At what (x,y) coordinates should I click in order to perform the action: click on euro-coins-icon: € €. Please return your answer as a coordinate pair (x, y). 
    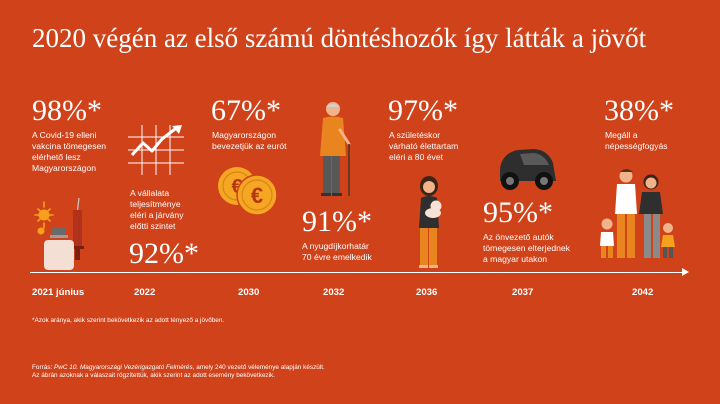
    Looking at the image, I should click on (248, 191).